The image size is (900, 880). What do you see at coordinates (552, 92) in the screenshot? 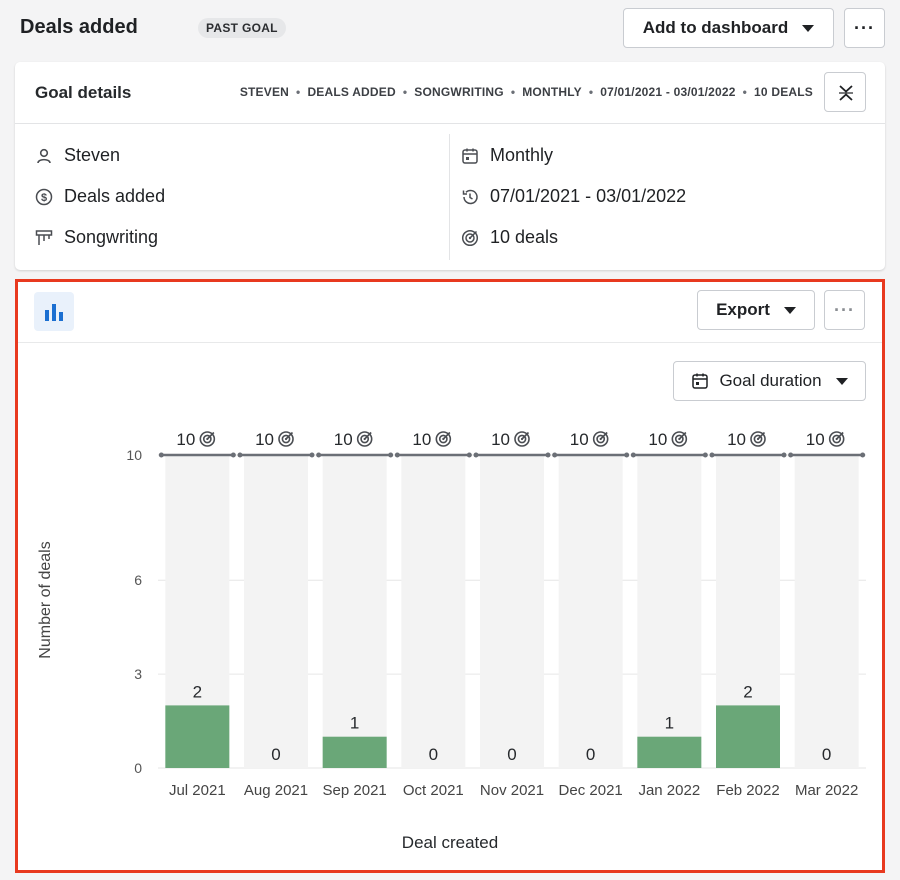
I see `crumb-interval: MONTHLY` at bounding box center [552, 92].